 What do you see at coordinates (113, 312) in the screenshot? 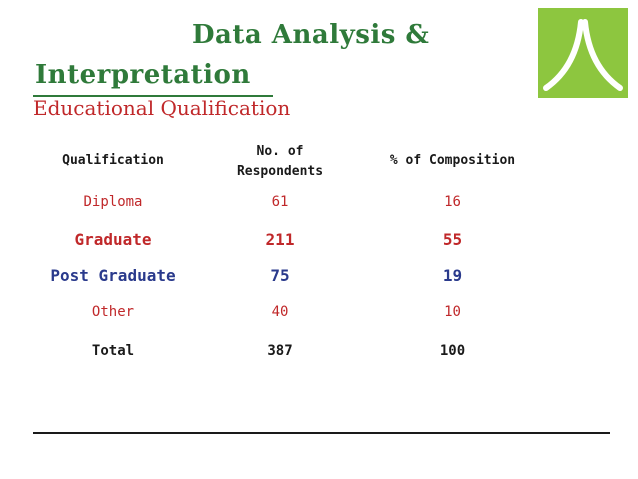
I see `row-other-qualification: Other` at bounding box center [113, 312].